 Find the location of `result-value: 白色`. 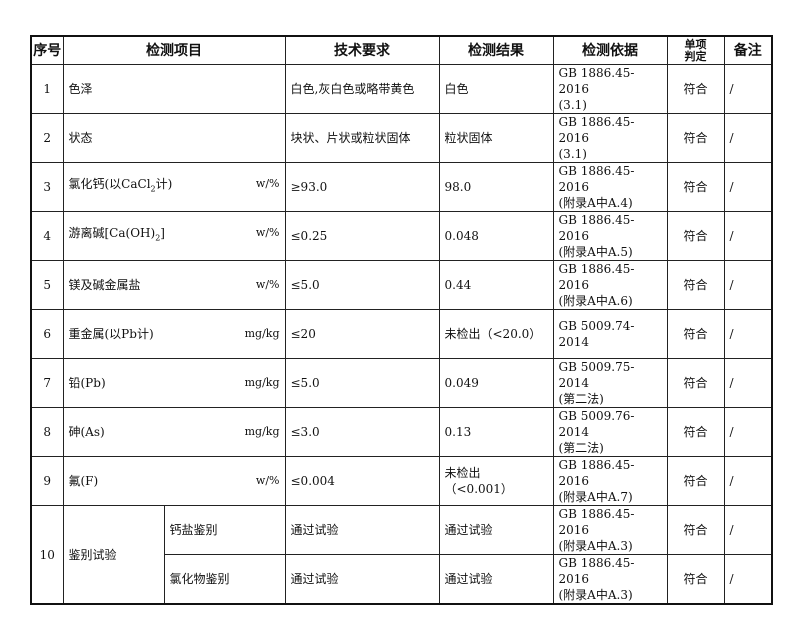

result-value: 白色 is located at coordinates (456, 89).